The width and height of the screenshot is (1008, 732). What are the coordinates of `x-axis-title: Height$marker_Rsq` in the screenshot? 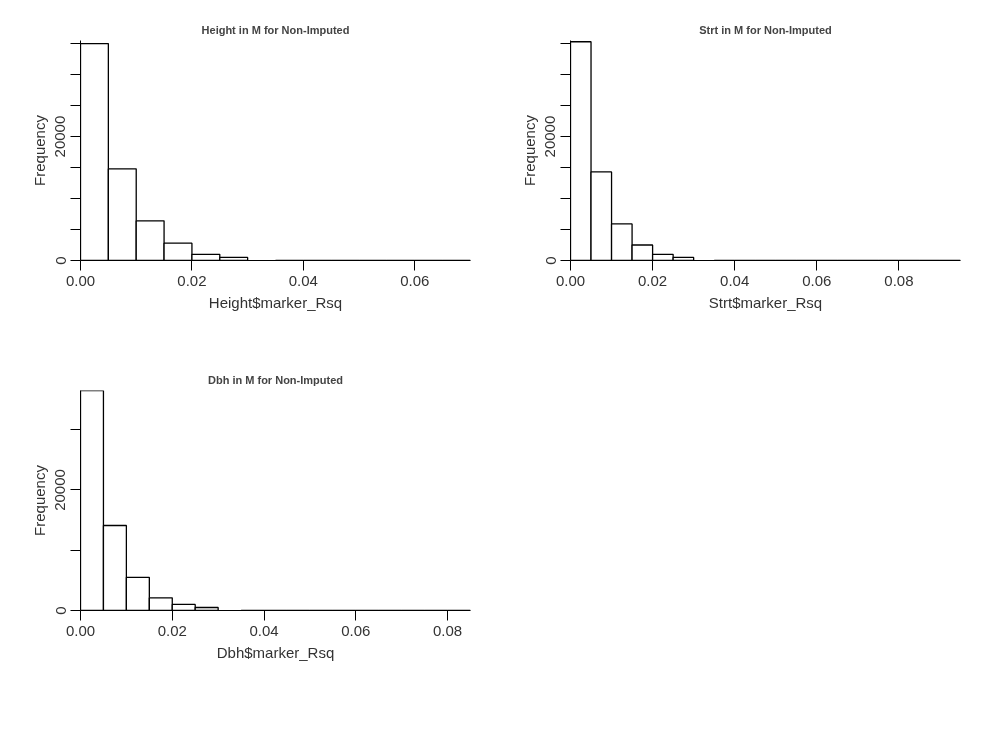 It's located at (275, 302).